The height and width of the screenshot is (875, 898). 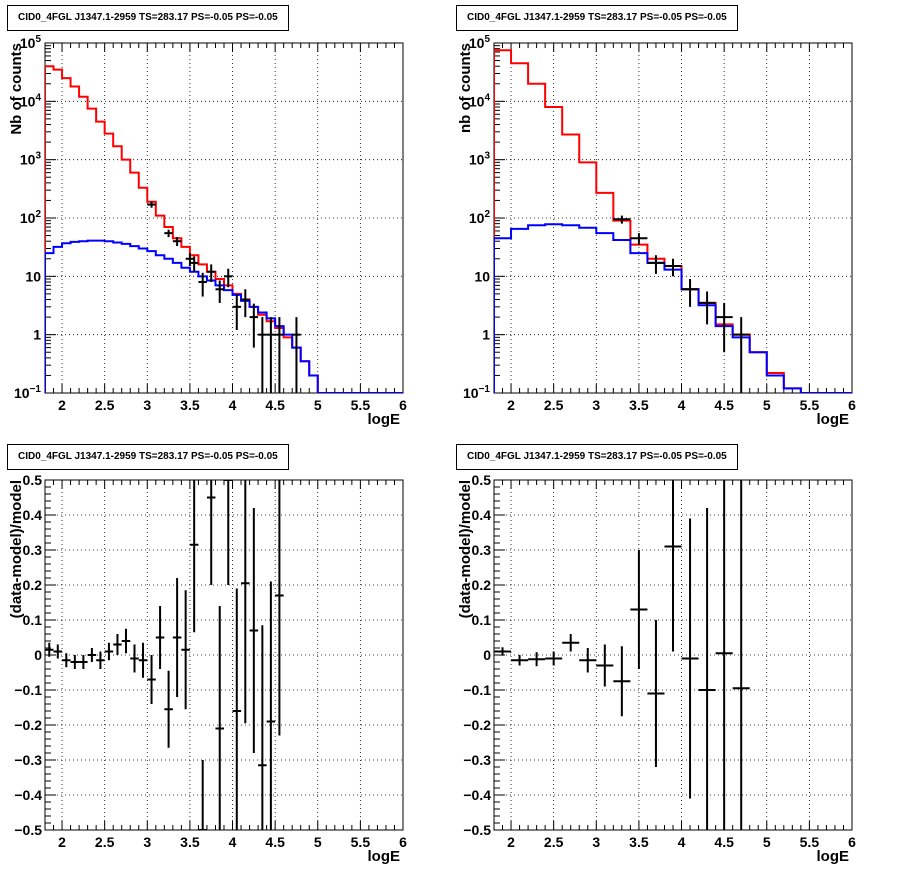 I want to click on y-tick-label: −0.5, so click(x=28, y=830).